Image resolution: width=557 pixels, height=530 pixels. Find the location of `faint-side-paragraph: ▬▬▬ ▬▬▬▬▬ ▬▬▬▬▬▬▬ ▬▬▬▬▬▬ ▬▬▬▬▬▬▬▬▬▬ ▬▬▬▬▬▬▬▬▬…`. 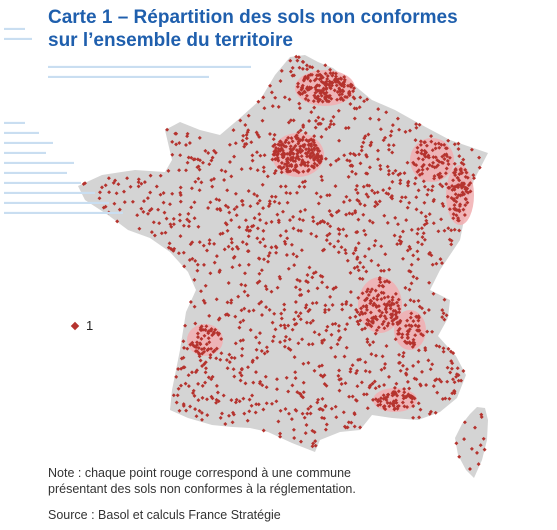

faint-side-paragraph: ▬▬▬ ▬▬▬▬▬ ▬▬▬▬▬▬▬ ▬▬▬▬▬▬ ▬▬▬▬▬▬▬▬▬▬ ▬▬▬▬▬▬▬▬▬… is located at coordinates (63, 167).